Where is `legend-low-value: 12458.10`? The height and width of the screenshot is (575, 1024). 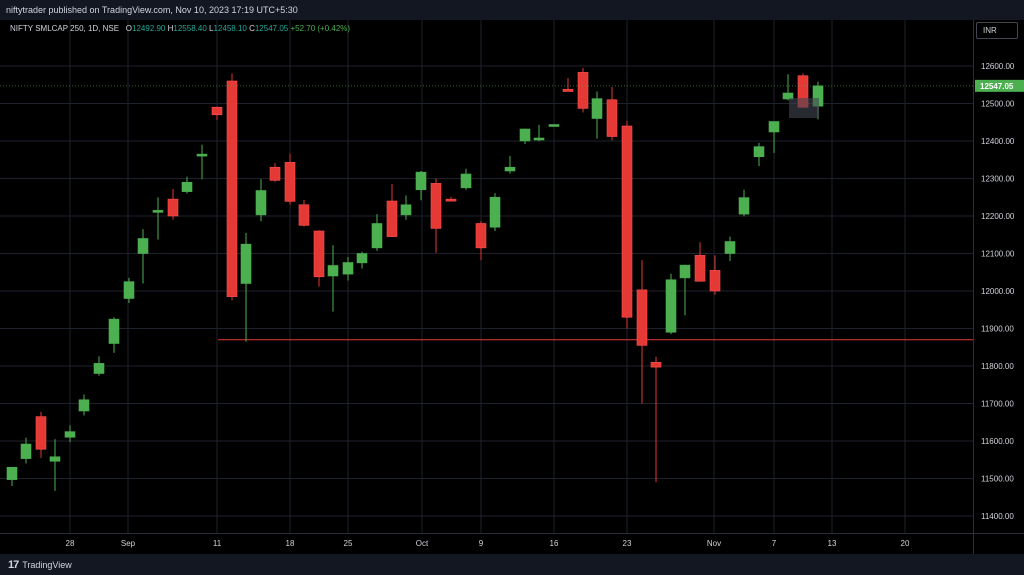 legend-low-value: 12458.10 is located at coordinates (230, 28).